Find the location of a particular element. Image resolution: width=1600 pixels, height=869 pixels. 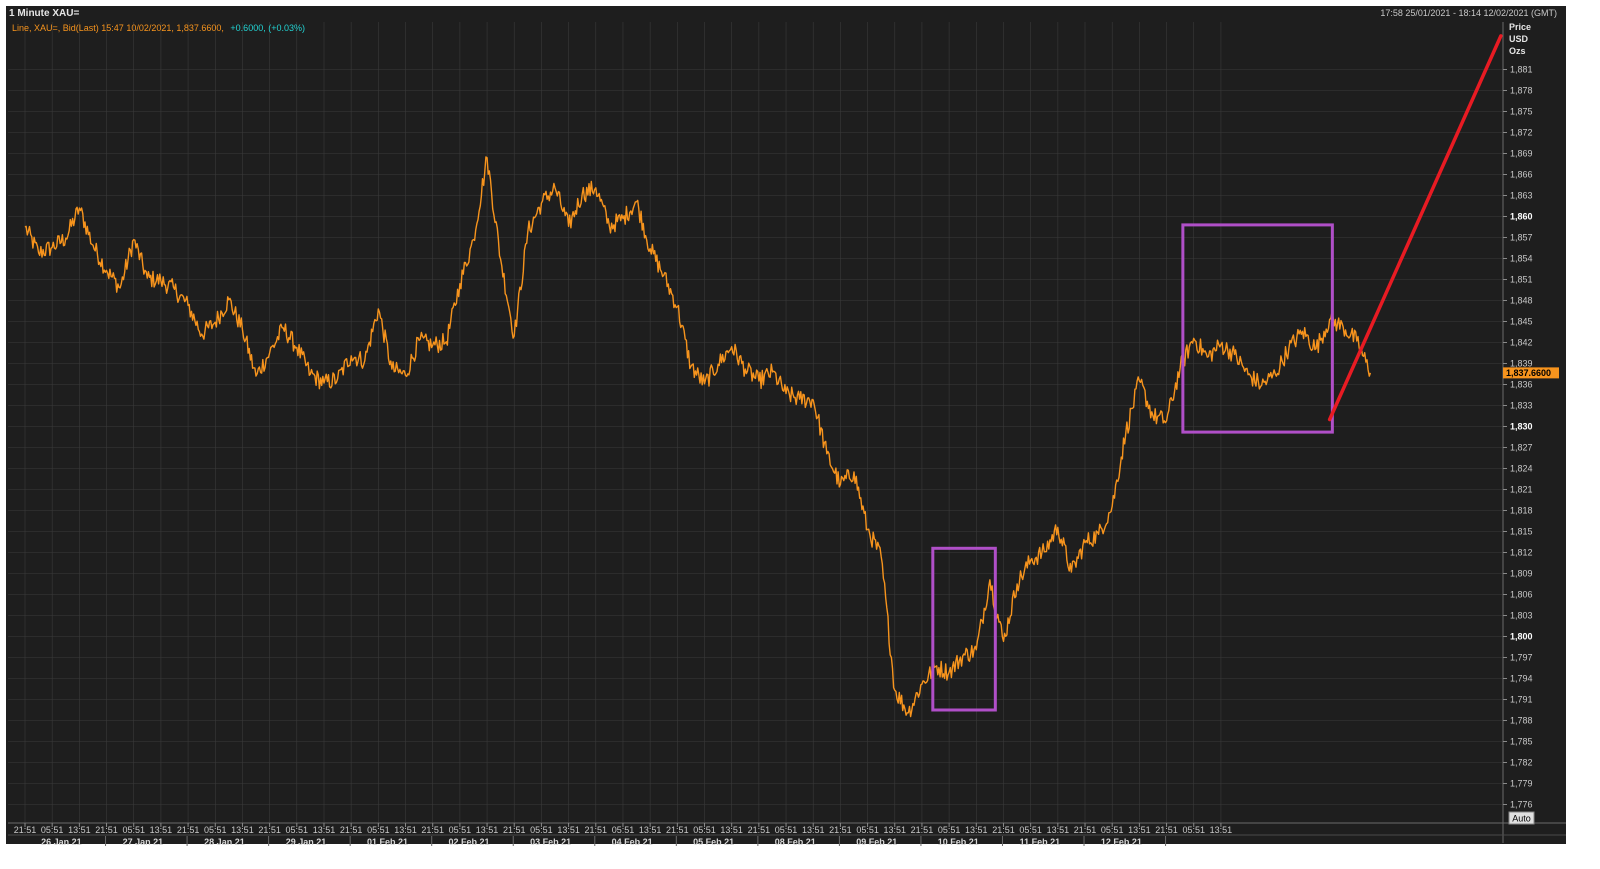

trend-arrow is located at coordinates (1415, 228).